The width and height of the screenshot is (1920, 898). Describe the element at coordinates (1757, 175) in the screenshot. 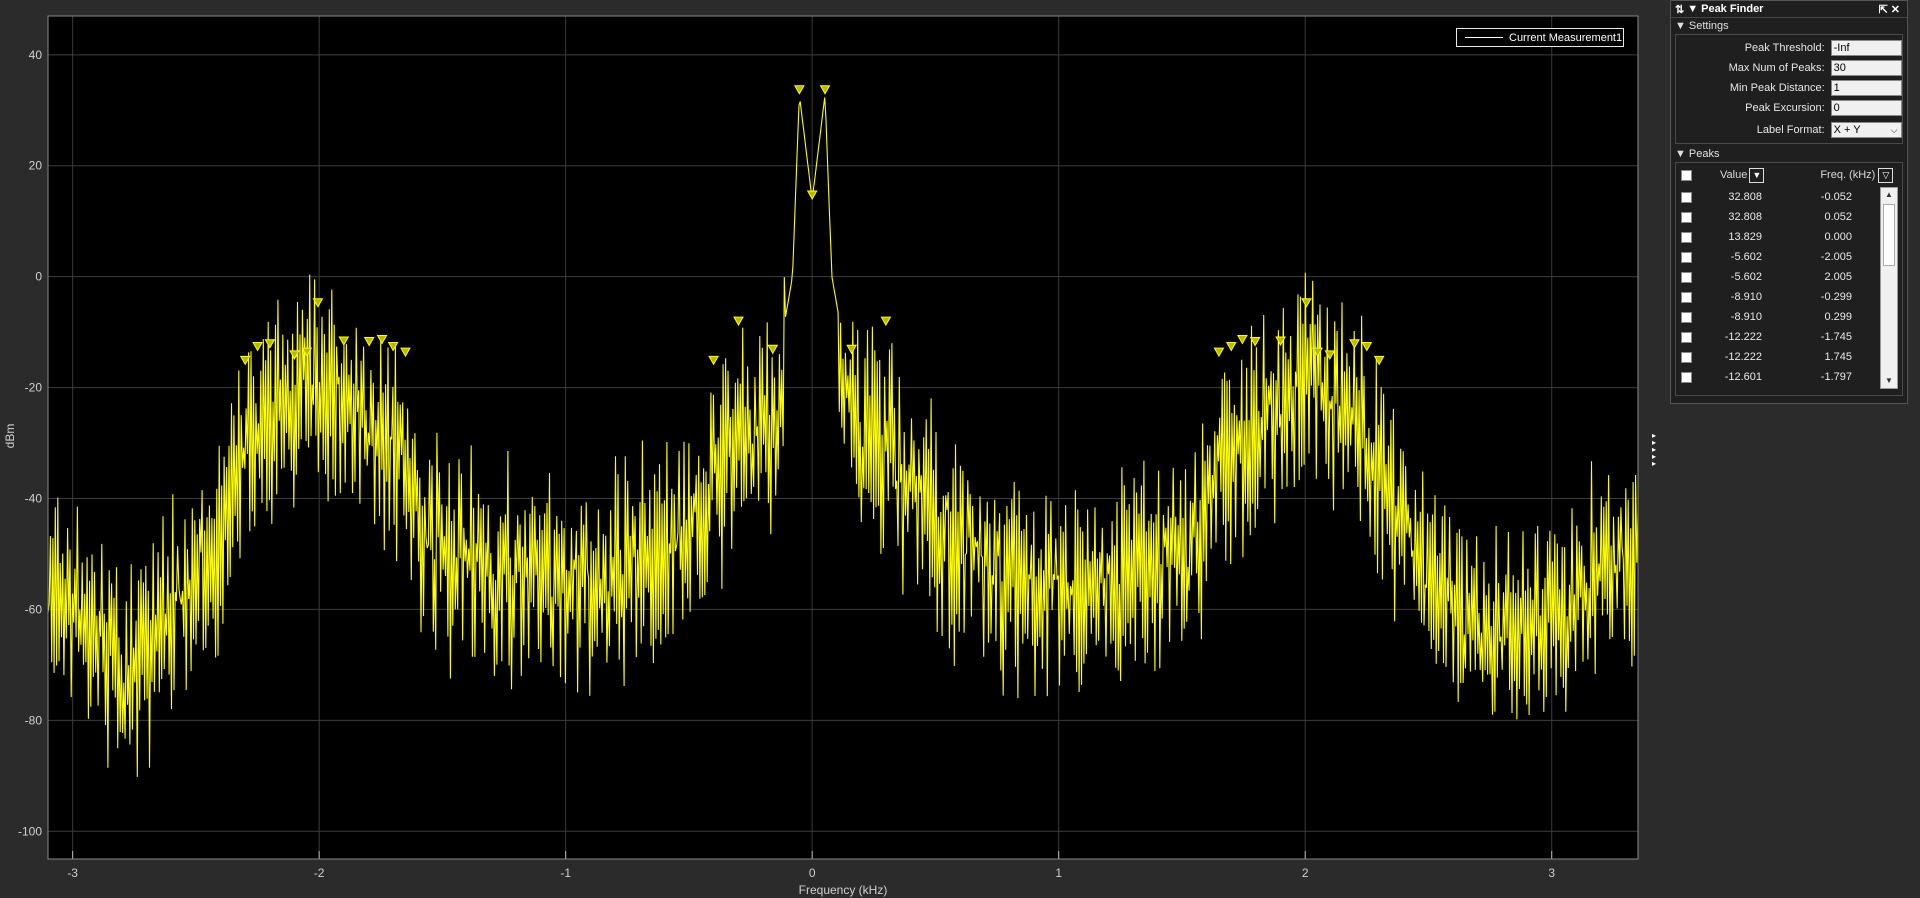

I see `sort-value-button: ▼` at that location.